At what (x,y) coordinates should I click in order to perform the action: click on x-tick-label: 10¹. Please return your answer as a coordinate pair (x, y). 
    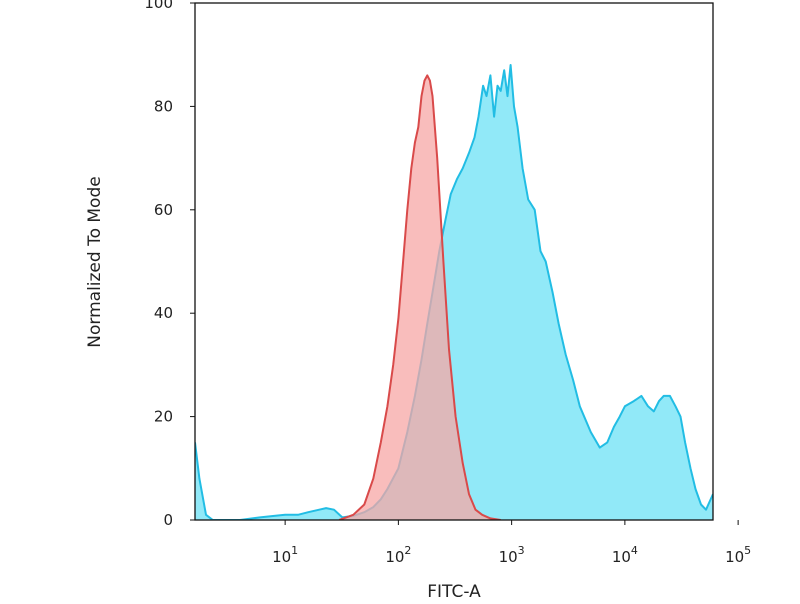
    Looking at the image, I should click on (285, 555).